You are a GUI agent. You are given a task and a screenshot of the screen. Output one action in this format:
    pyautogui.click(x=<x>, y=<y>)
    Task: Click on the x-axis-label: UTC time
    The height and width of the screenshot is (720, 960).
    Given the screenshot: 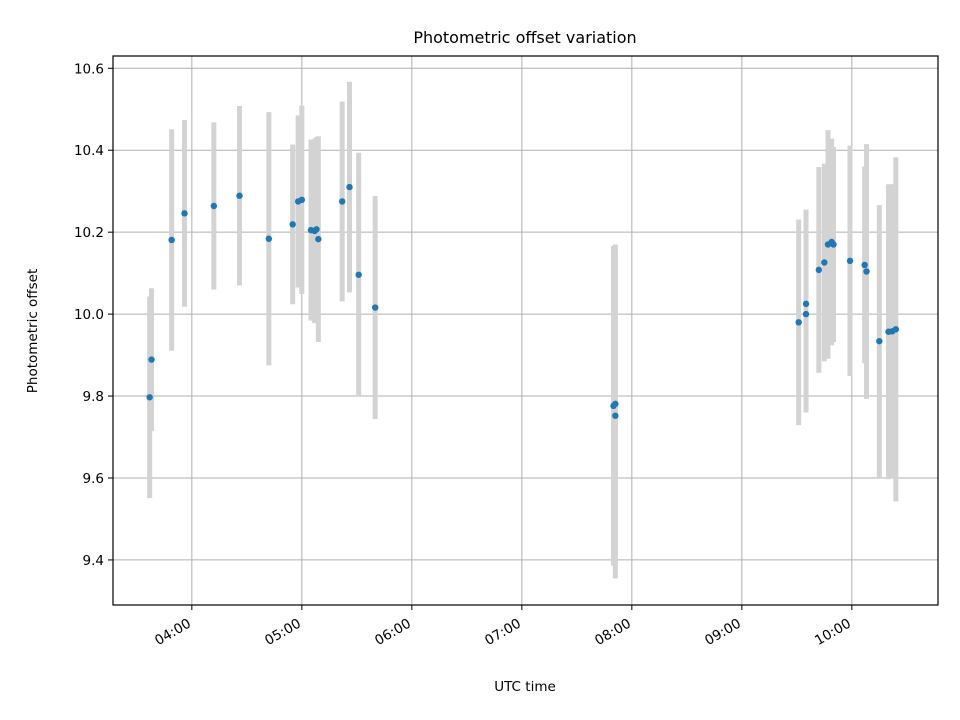 What is the action you would take?
    pyautogui.click(x=525, y=687)
    